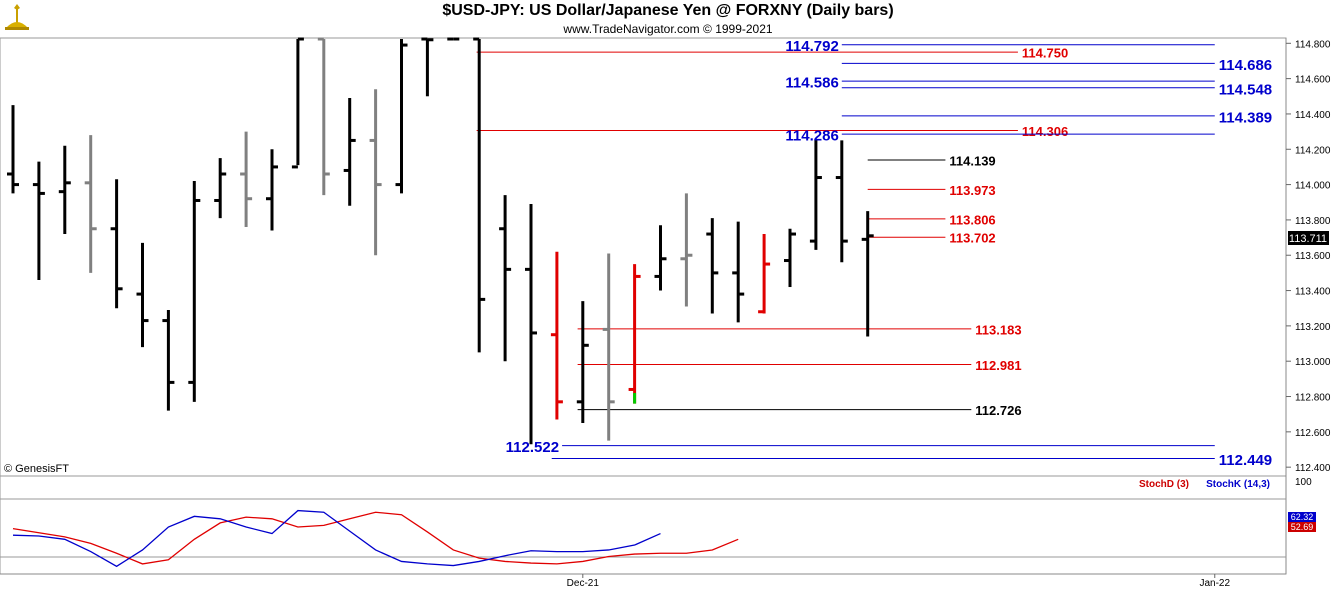 This screenshot has width=1336, height=591. Describe the element at coordinates (1313, 186) in the screenshot. I see `y-tick-label: 114.000` at that location.